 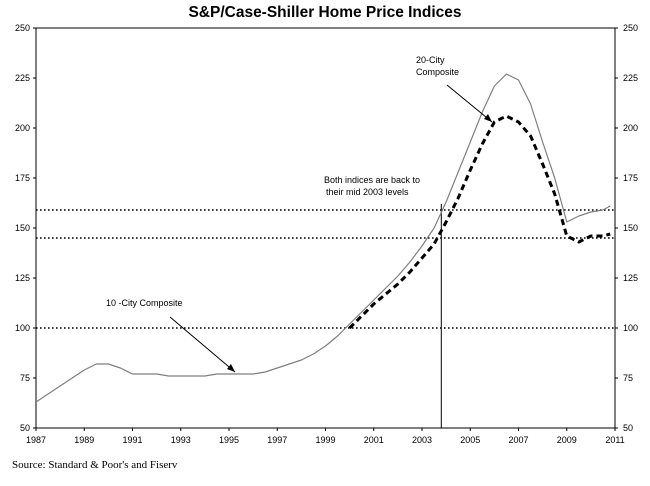 I want to click on left-y-axis: 50 75 100 125 150 175 200 225 250, so click(x=25, y=228).